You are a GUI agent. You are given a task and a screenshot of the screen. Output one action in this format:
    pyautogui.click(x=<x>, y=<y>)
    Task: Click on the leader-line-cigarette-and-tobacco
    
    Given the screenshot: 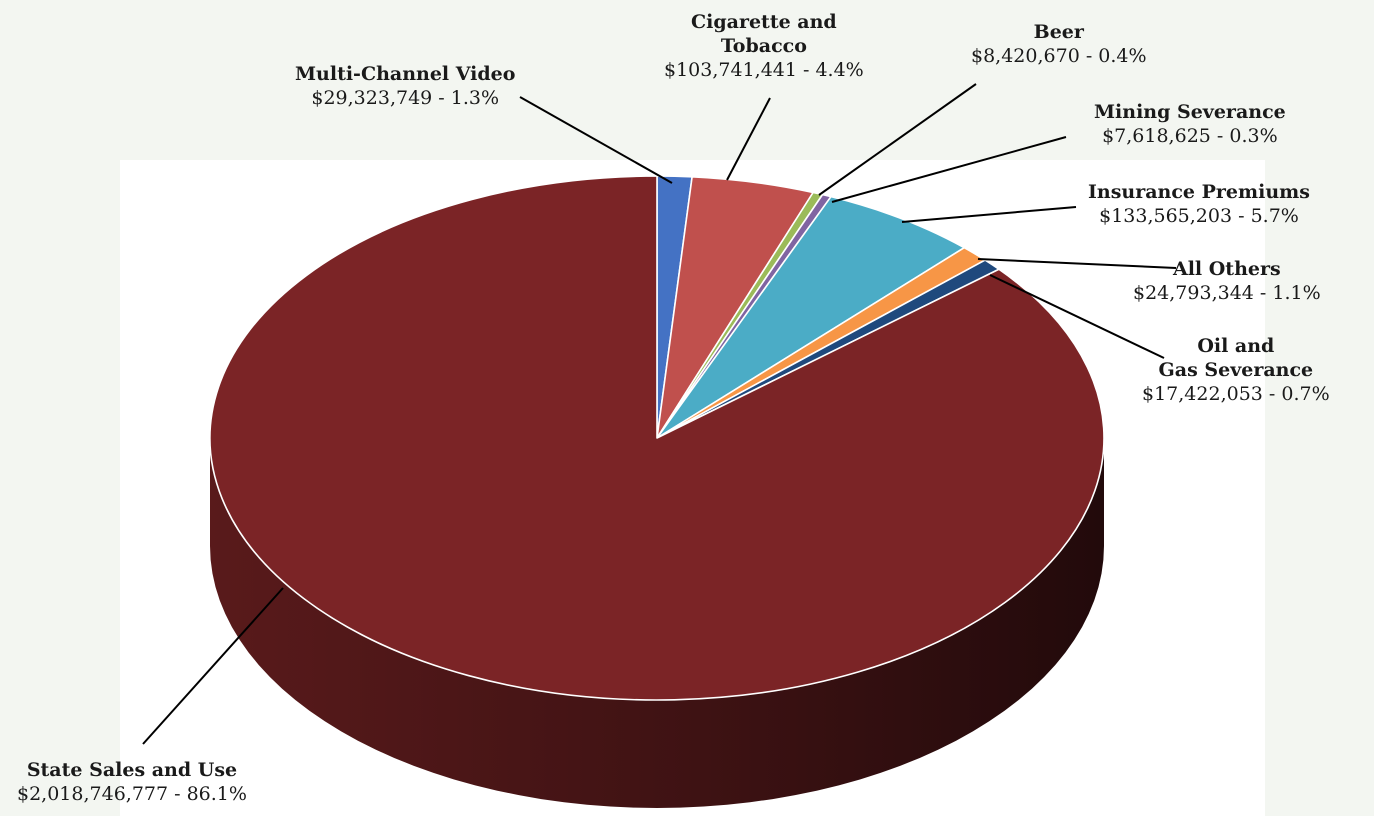 What is the action you would take?
    pyautogui.click(x=748, y=139)
    